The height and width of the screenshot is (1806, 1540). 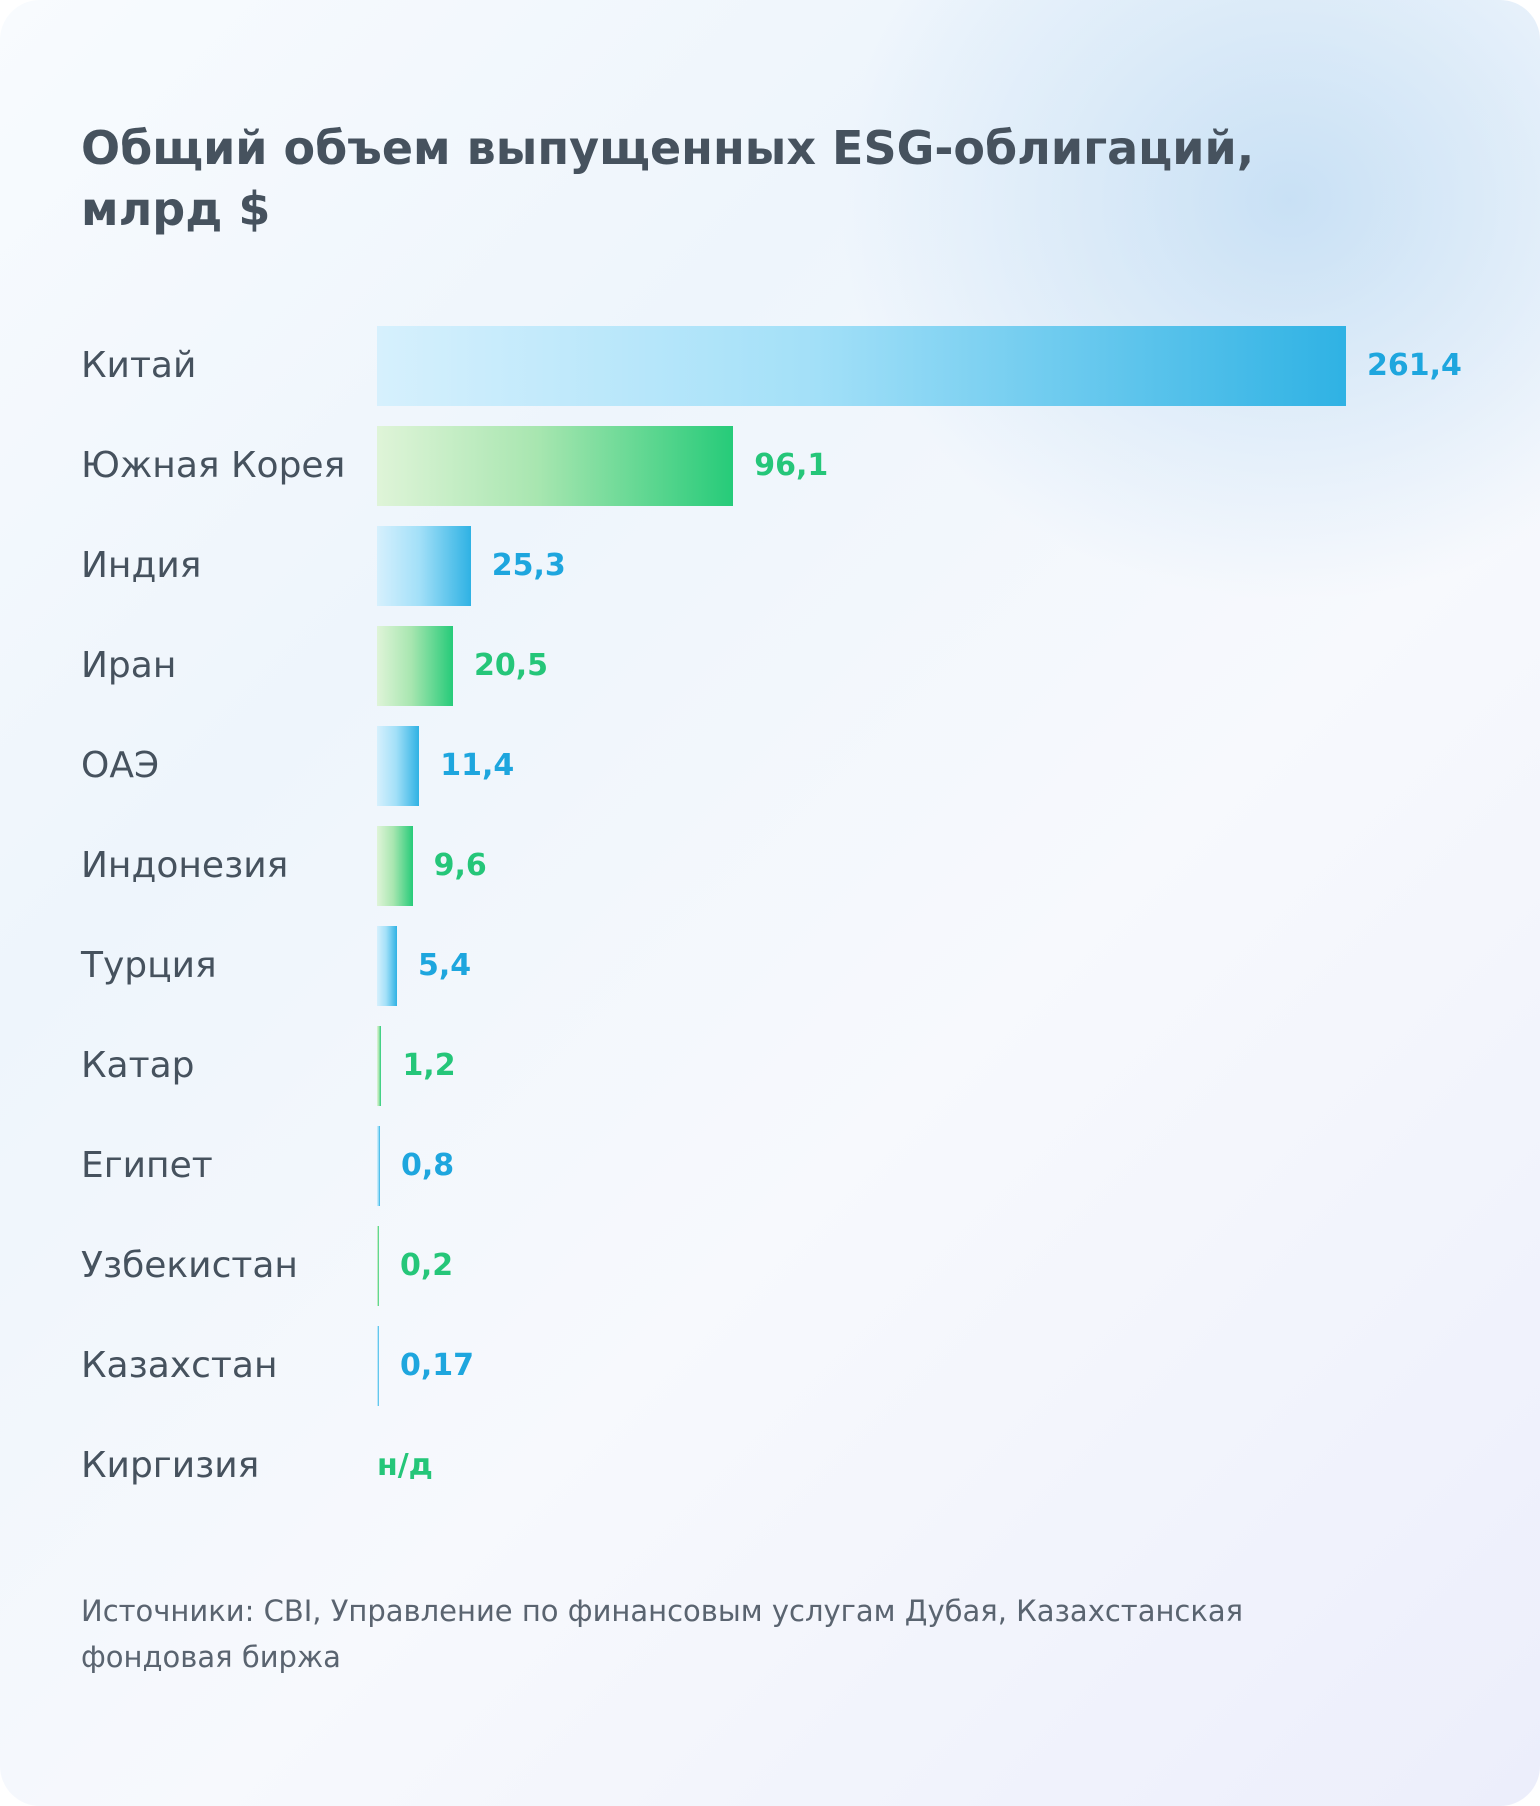 I want to click on bar-row: Китай 261,4, so click(x=770, y=366).